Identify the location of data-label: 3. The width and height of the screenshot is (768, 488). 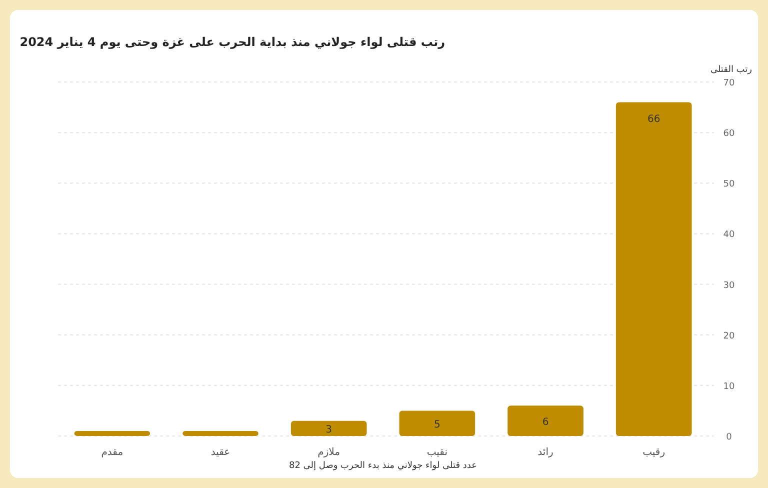
(329, 430).